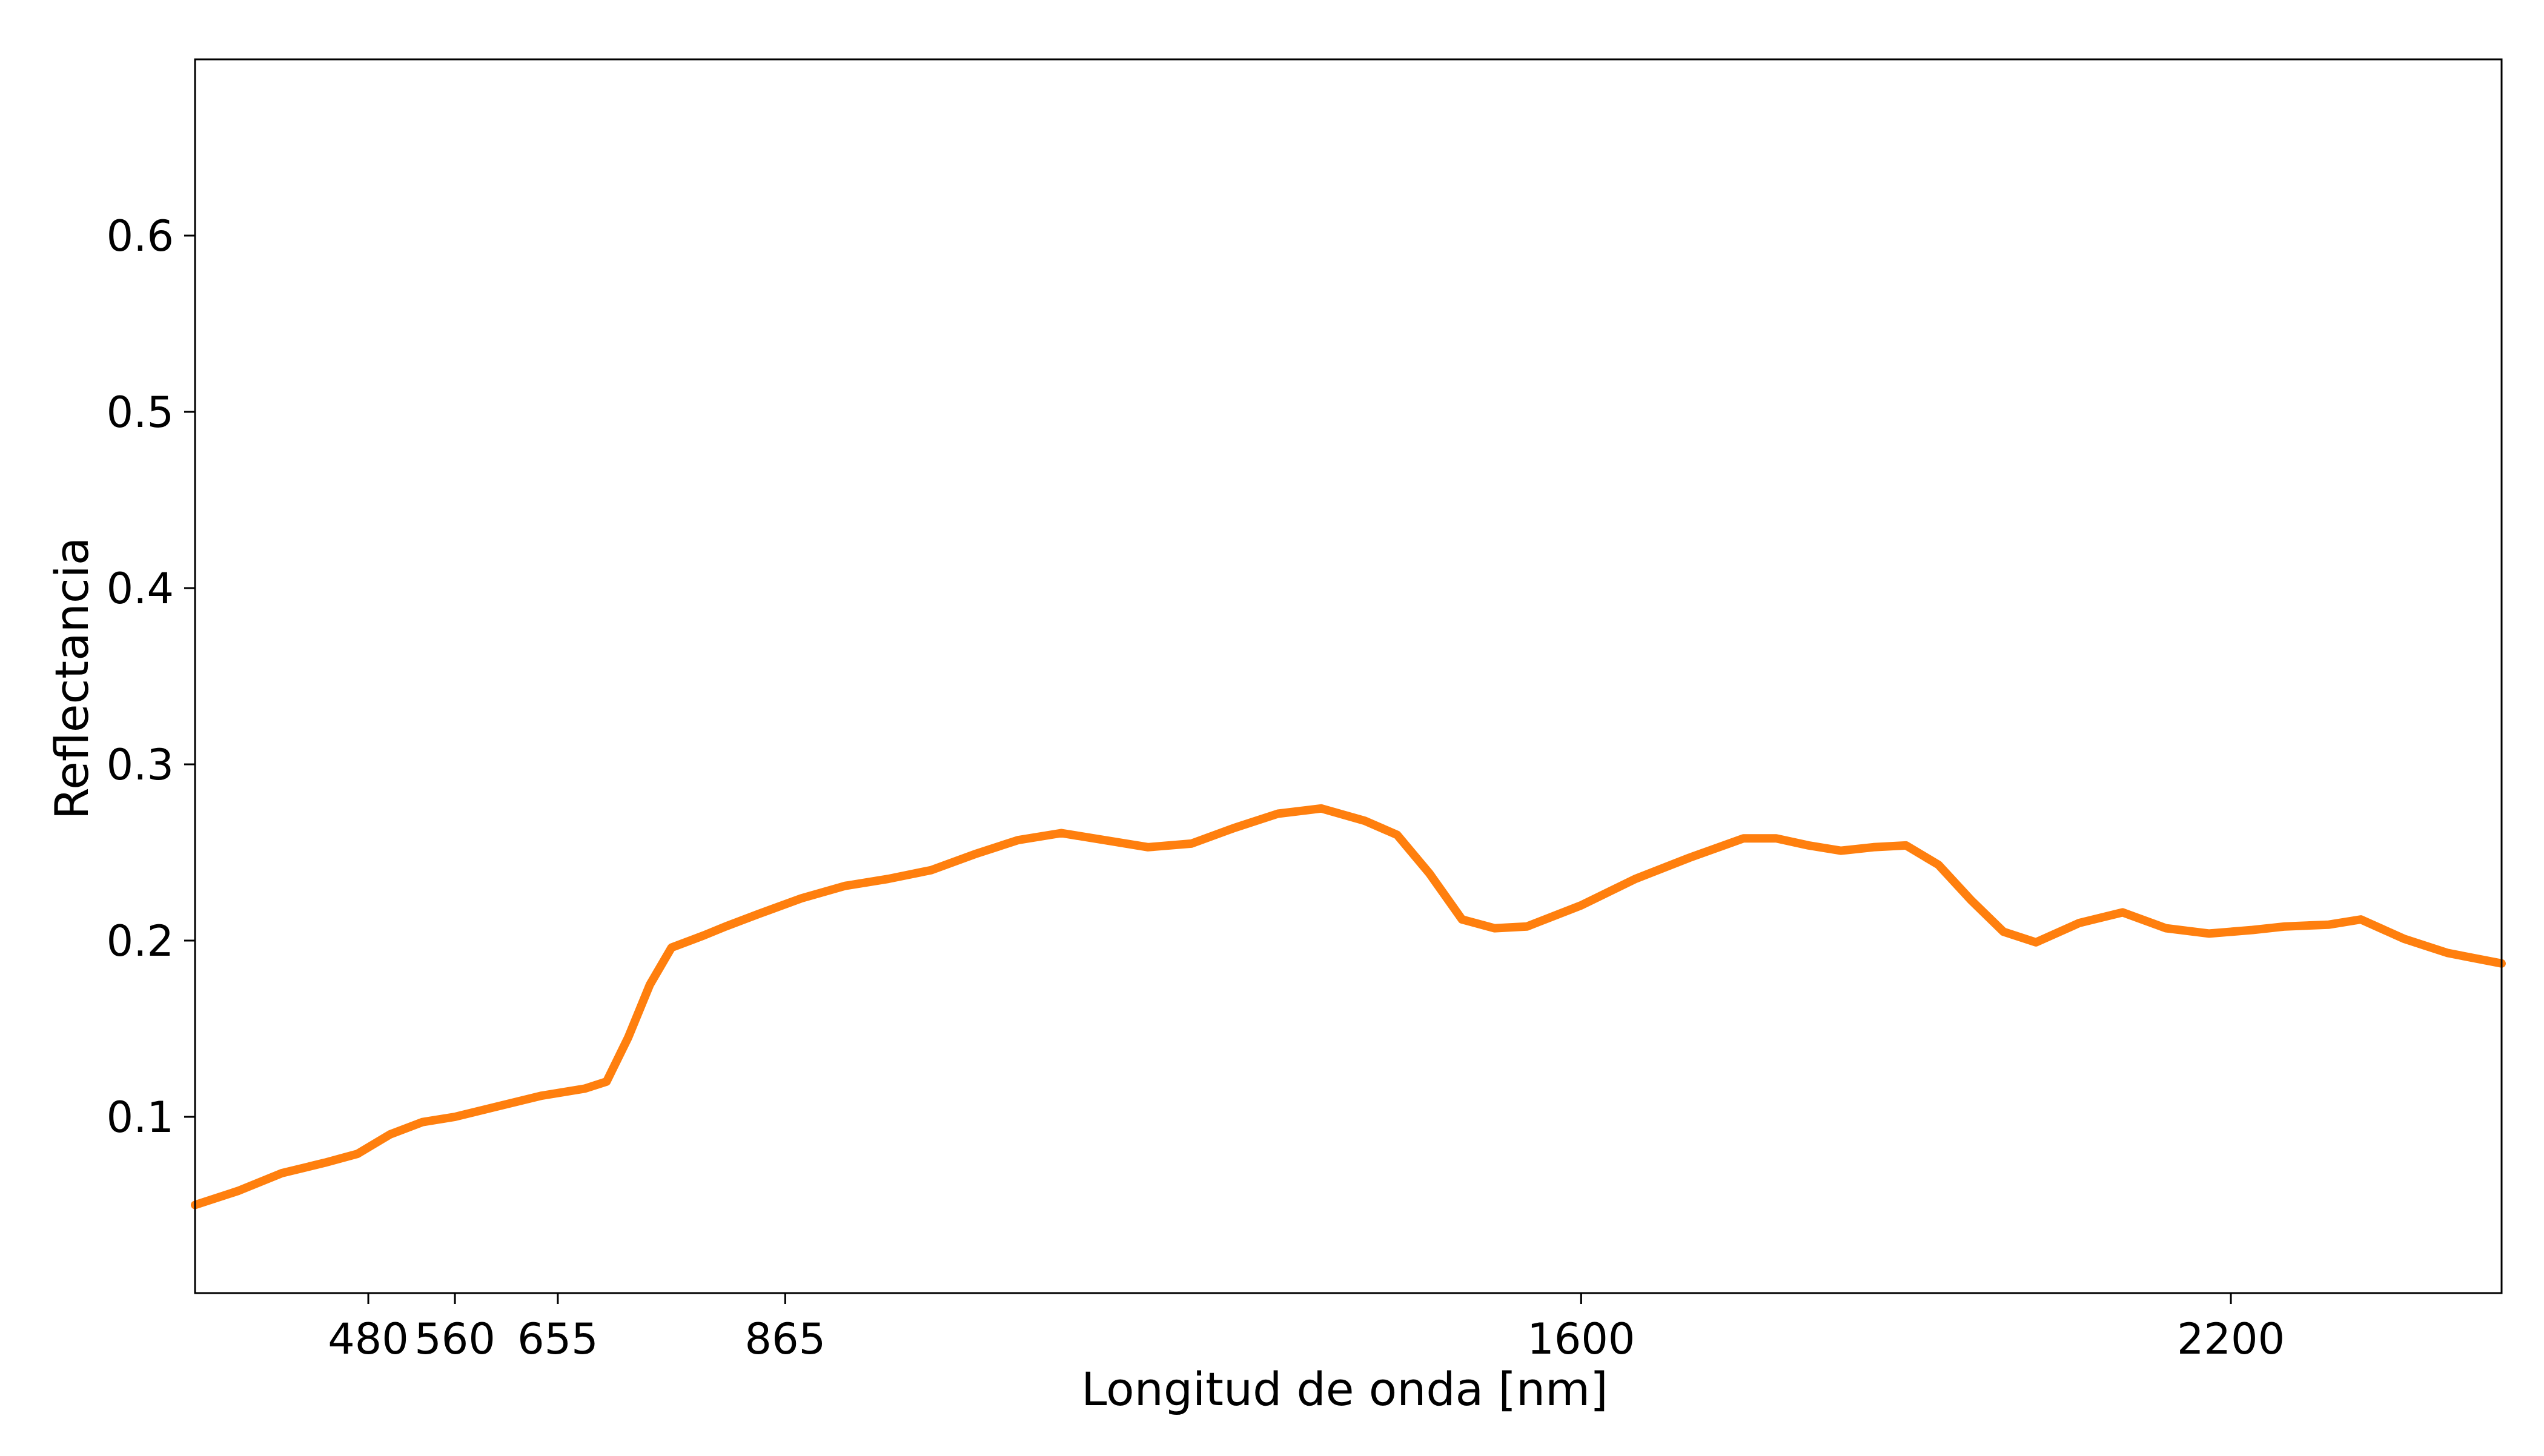 The image size is (2544, 1456). I want to click on y-tick-label-1: 0.2, so click(140, 941).